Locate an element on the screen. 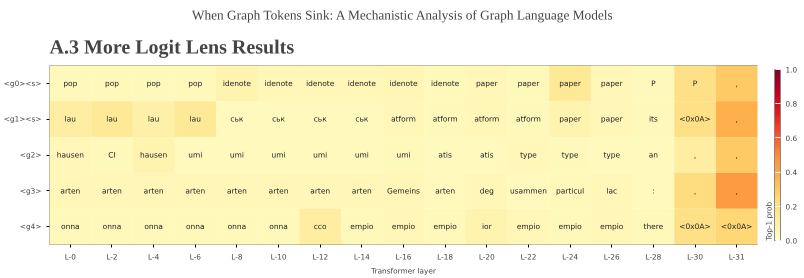  chart-subtitle: A.3 More Logit Lens Results is located at coordinates (172, 47).